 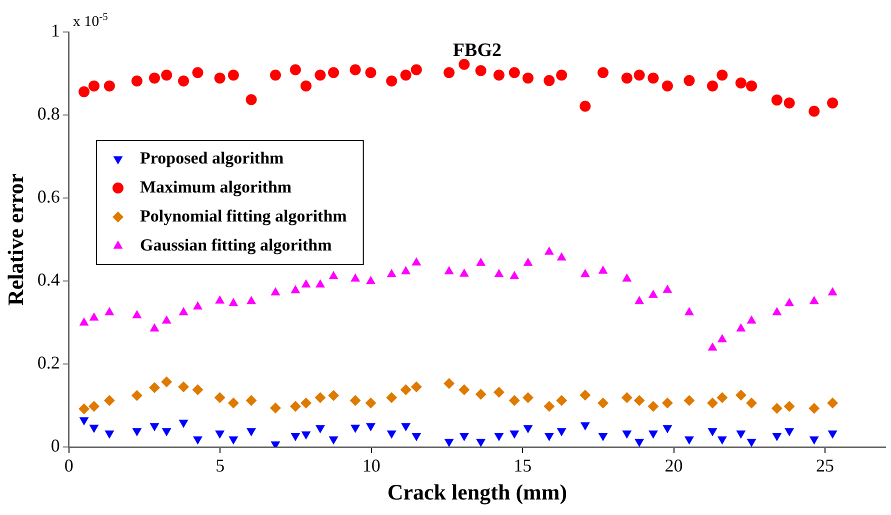 I want to click on legend-label: Polynomial fitting algorithm, so click(x=243, y=216).